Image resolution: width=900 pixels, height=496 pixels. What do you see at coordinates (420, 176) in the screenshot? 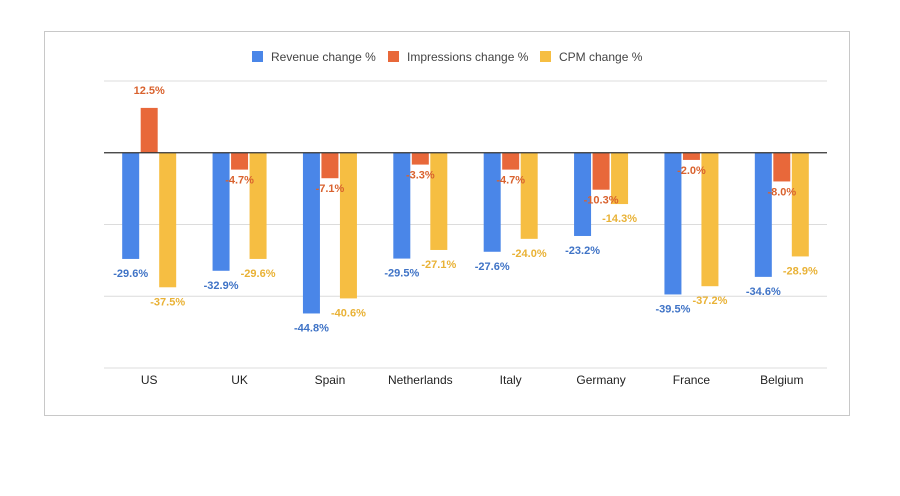
I see `data-label: -3.3%` at bounding box center [420, 176].